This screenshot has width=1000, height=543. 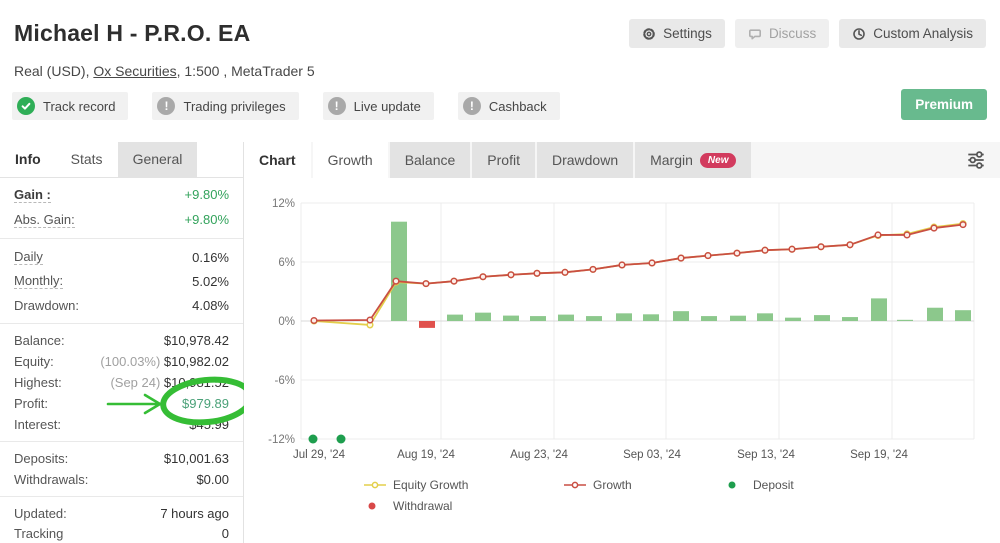 I want to click on chart-filter-icon, so click(x=976, y=160).